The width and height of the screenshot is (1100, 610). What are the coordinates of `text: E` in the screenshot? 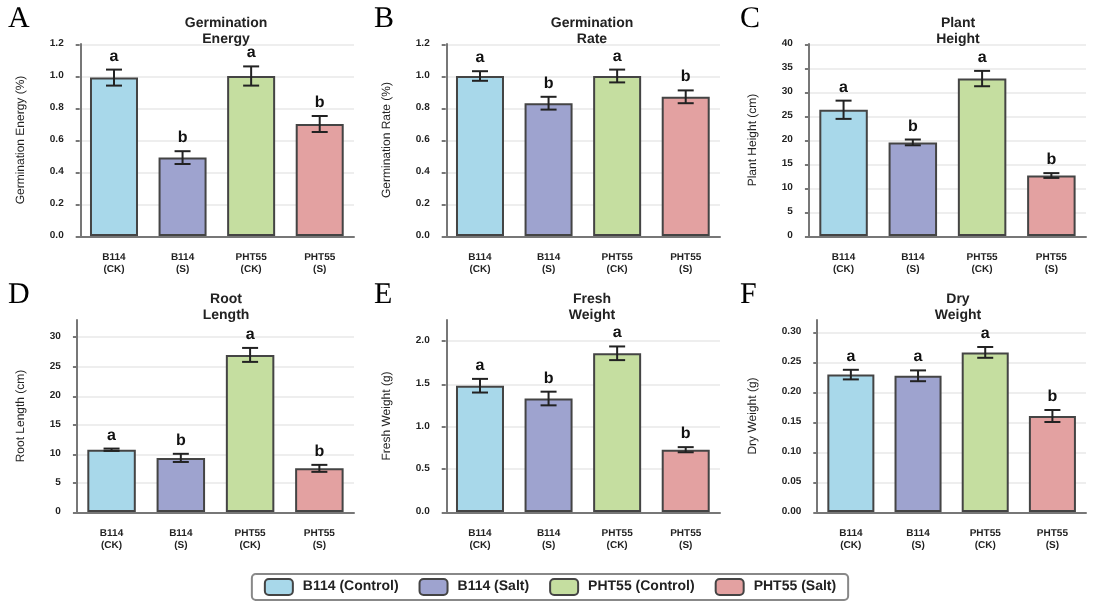 It's located at (383, 295).